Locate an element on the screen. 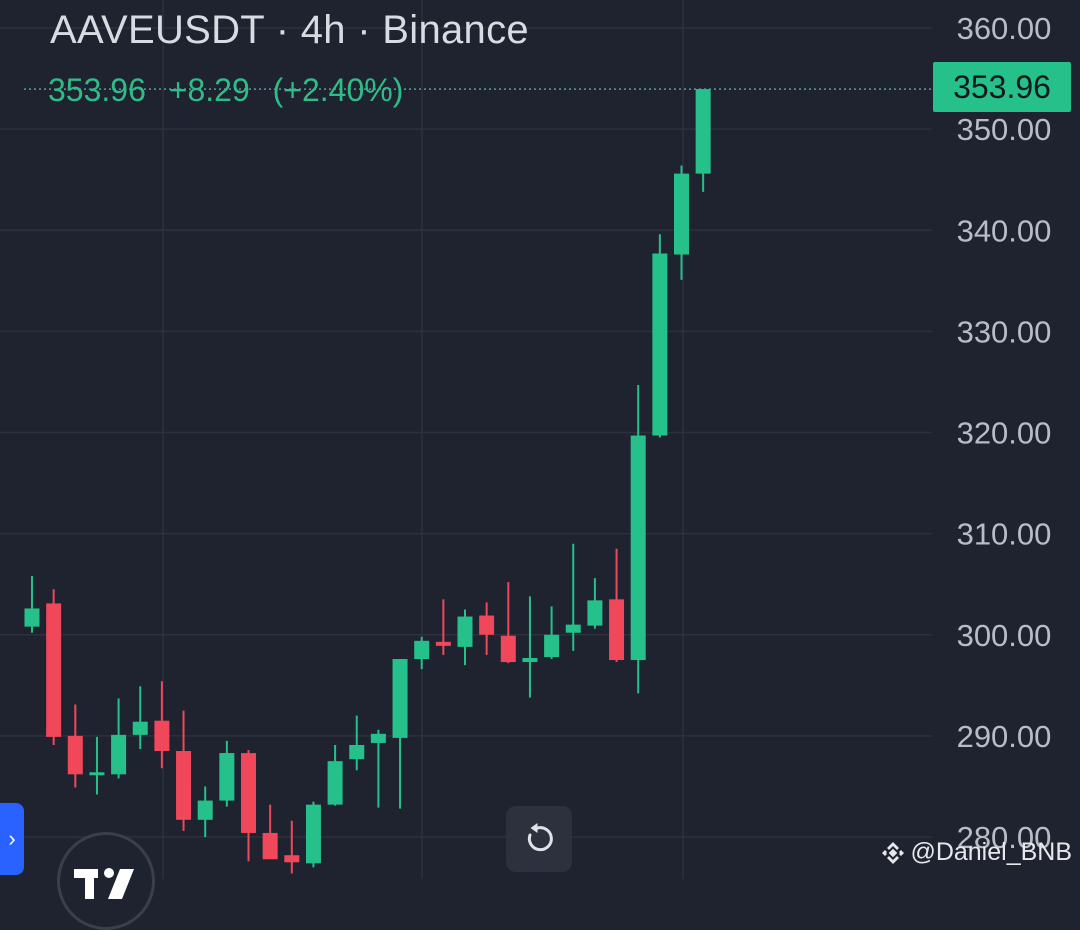 The height and width of the screenshot is (930, 1080). y-tick-label: 350.00 is located at coordinates (1004, 129).